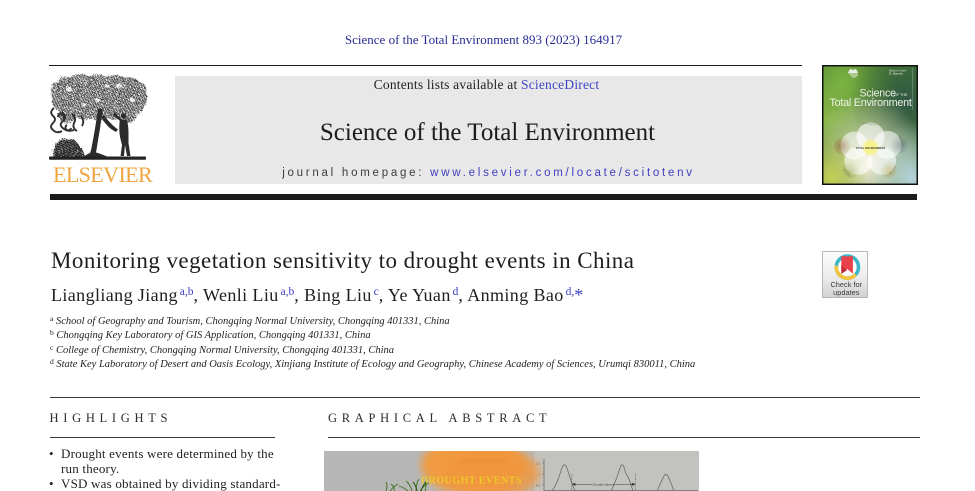  I want to click on svg-text: Drought Interval, so click(604, 485).